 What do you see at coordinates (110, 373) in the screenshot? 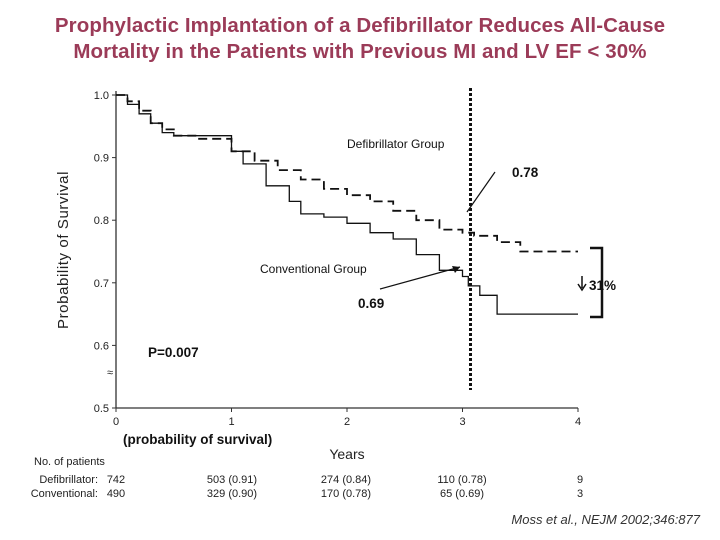
I see `axis-break-mark: ≈` at bounding box center [110, 373].